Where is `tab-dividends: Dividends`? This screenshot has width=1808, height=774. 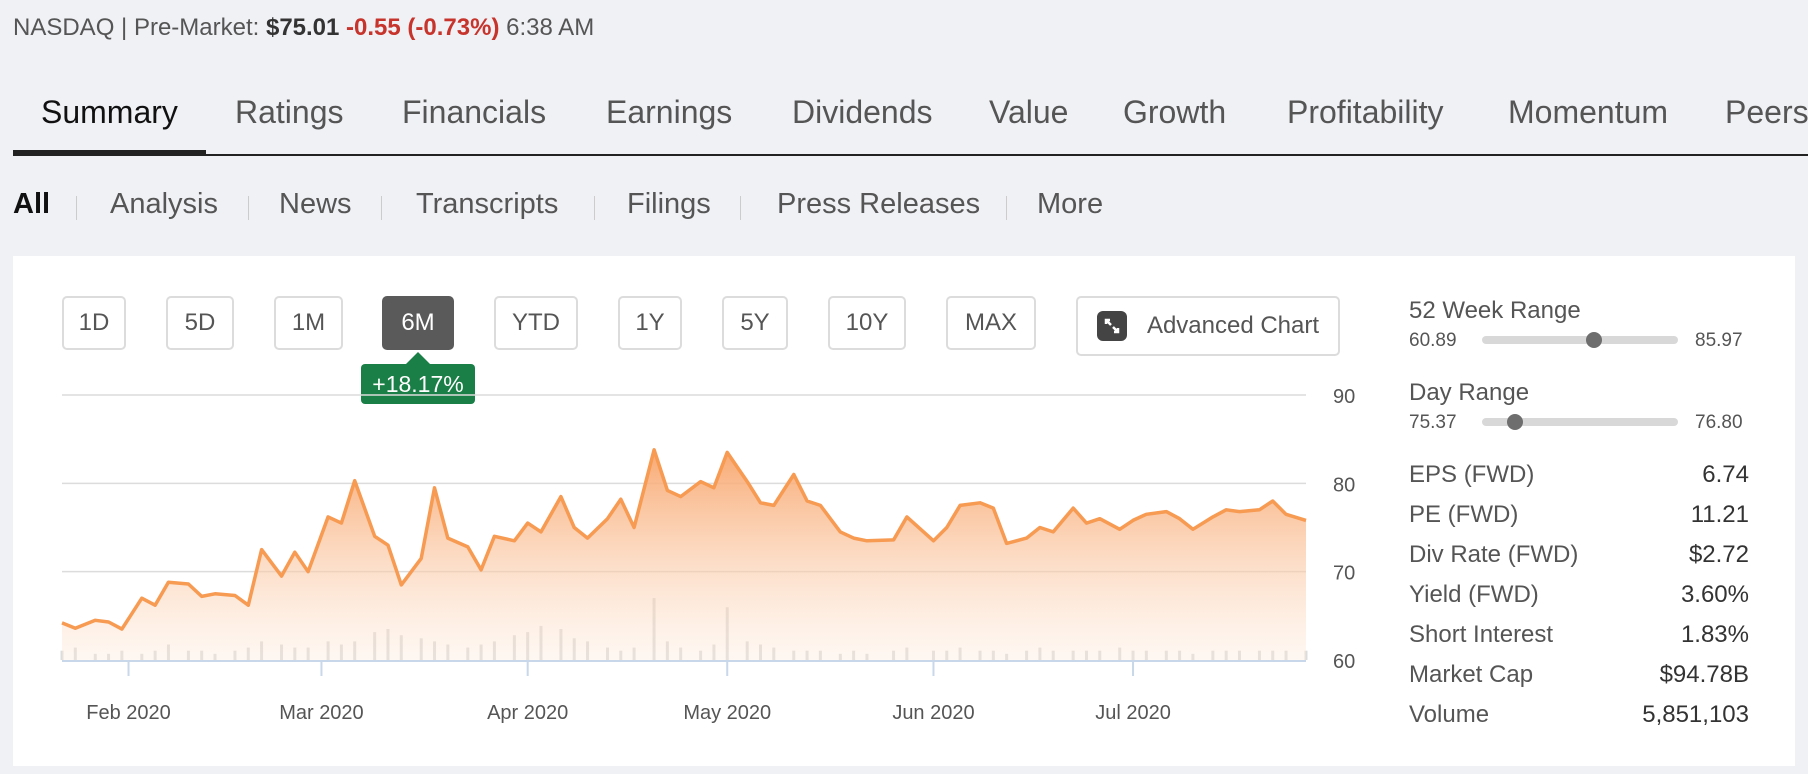
tab-dividends: Dividends is located at coordinates (862, 112).